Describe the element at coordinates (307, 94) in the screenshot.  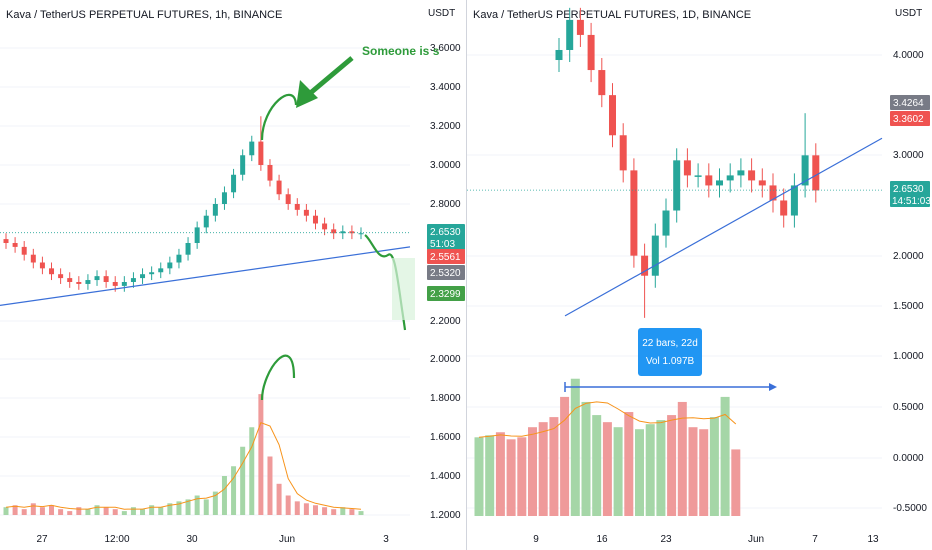
I see `annotation-arrowhead` at that location.